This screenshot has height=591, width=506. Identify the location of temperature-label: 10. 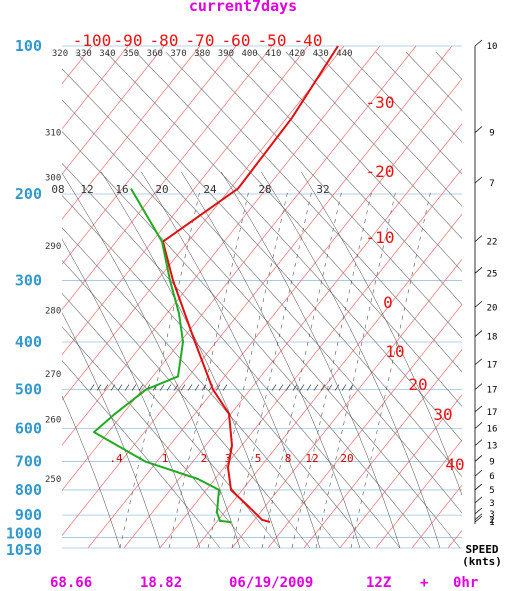
(394, 351).